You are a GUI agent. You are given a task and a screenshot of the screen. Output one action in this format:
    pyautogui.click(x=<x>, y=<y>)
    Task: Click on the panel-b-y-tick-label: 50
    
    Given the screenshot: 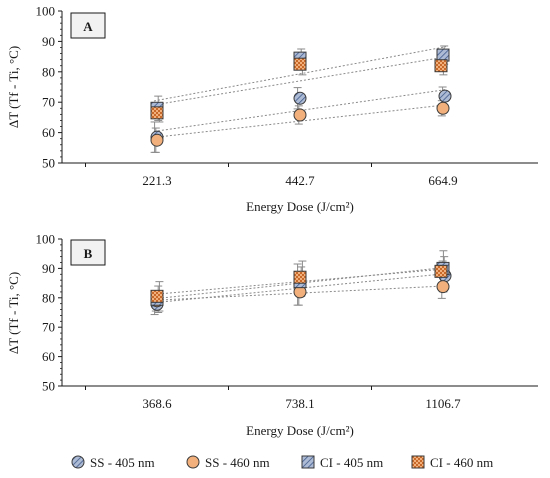 What is the action you would take?
    pyautogui.click(x=48, y=386)
    